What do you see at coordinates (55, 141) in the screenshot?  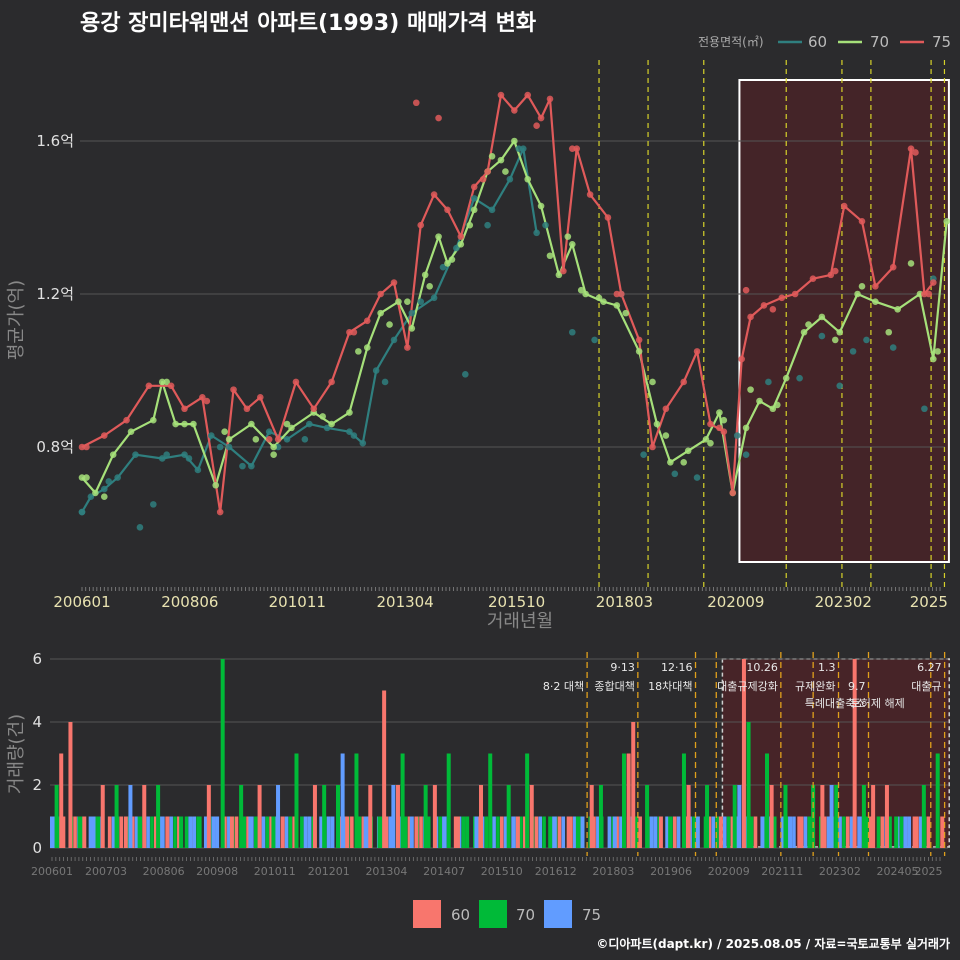 I see `y-tick-label: 1.6억` at bounding box center [55, 141].